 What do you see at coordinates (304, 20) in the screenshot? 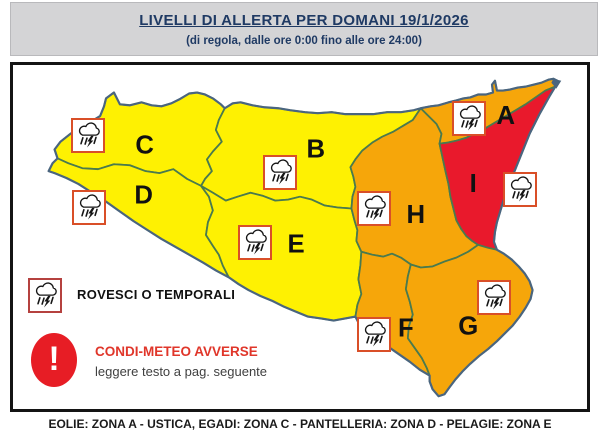
I see `page-title: LIVELLI DI ALLERTA PER DOMANI 19/1/2026` at bounding box center [304, 20].